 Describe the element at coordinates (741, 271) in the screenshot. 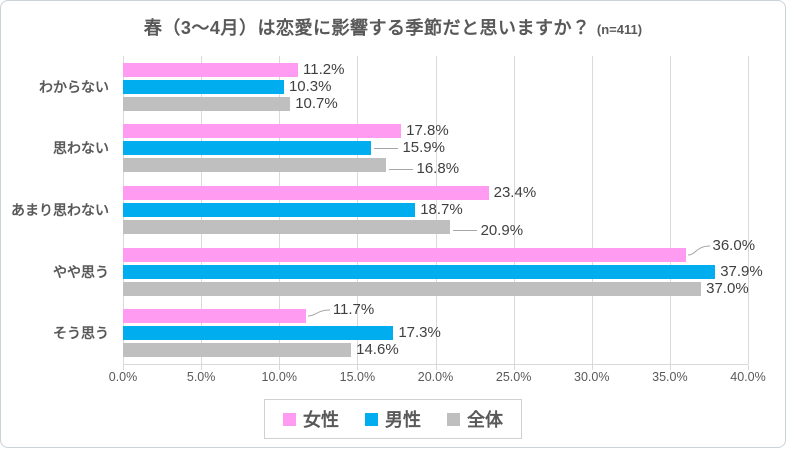

I see `value-label: 37.9%` at that location.